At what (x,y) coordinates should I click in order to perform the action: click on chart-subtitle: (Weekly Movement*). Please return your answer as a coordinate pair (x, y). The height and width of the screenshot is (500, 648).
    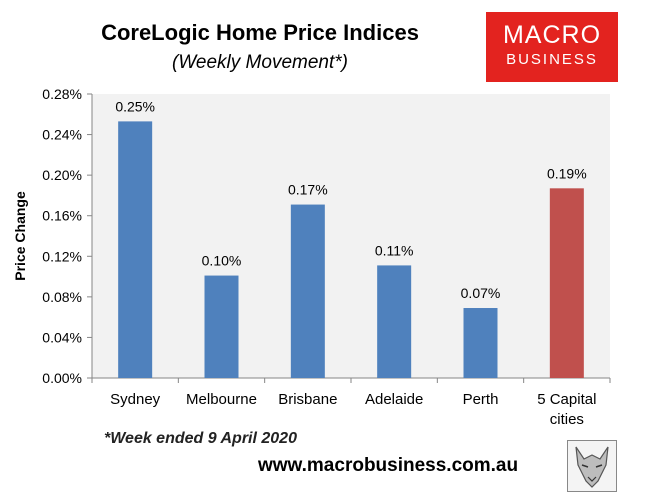
    Looking at the image, I should click on (260, 62).